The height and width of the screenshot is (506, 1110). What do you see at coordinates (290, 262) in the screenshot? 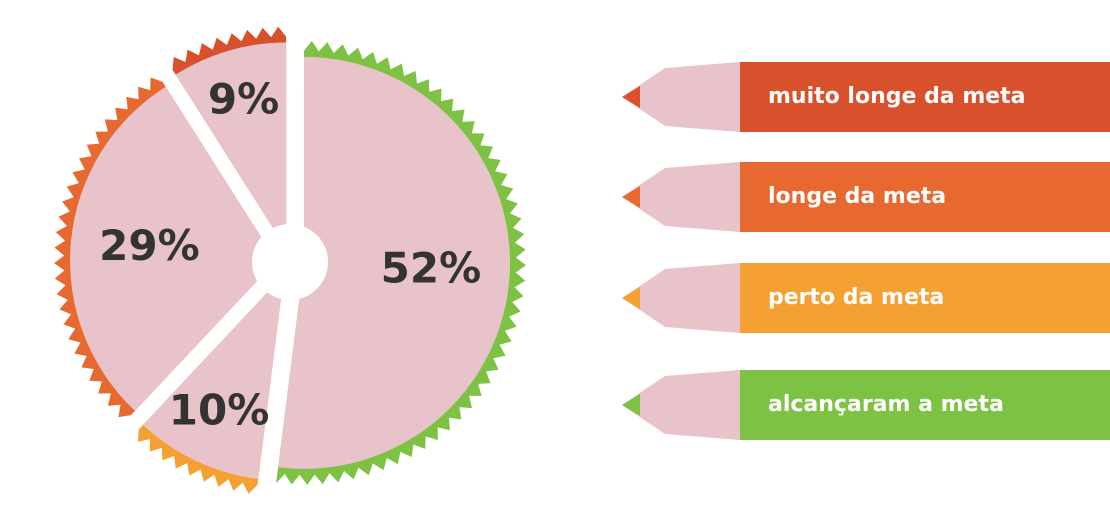
I see `center-hole` at bounding box center [290, 262].